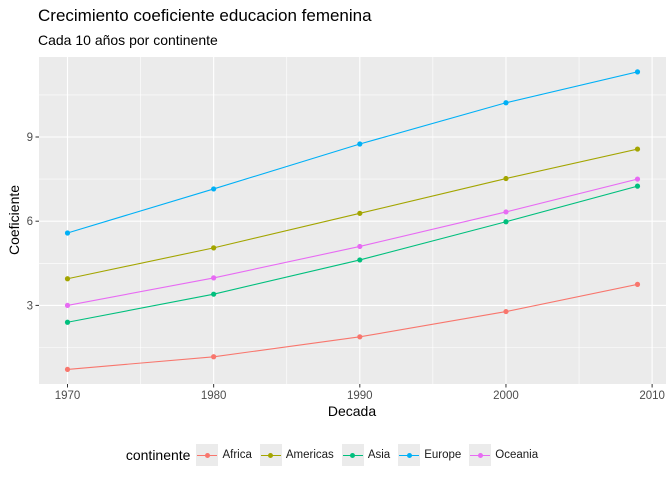 This screenshot has width=672, height=480. I want to click on legend-item-americas: Americas, so click(296, 455).